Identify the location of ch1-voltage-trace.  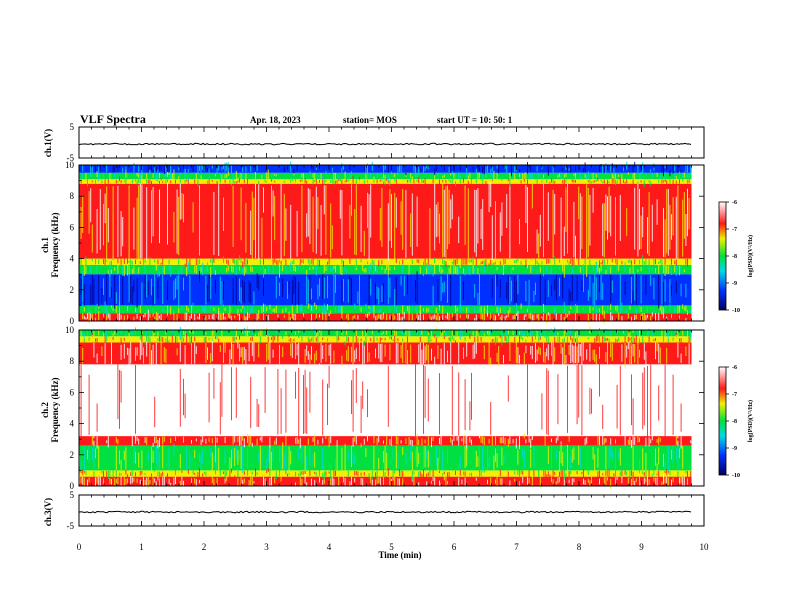
(385, 144).